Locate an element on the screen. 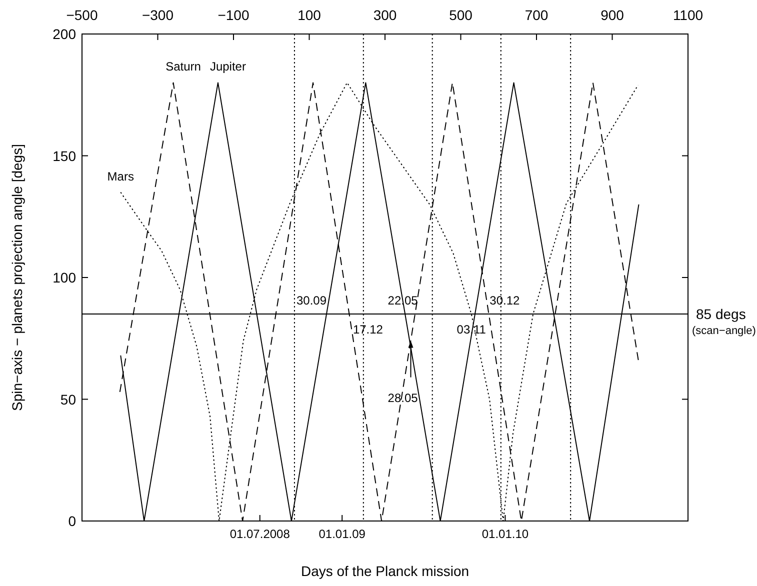 The image size is (757, 586). y-tick-label: 200 is located at coordinates (64, 34).